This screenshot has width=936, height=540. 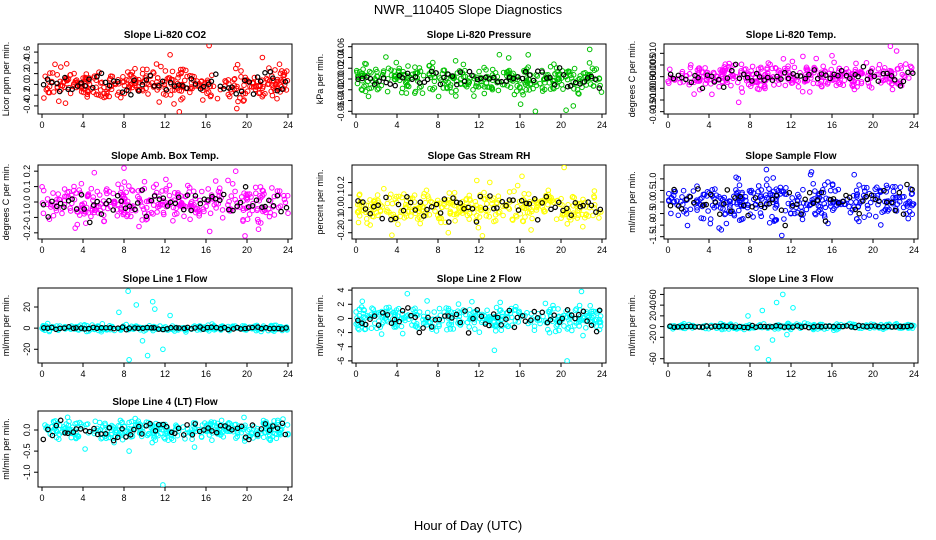 What do you see at coordinates (479, 156) in the screenshot?
I see `panel-title: Slope Gas Stream RH` at bounding box center [479, 156].